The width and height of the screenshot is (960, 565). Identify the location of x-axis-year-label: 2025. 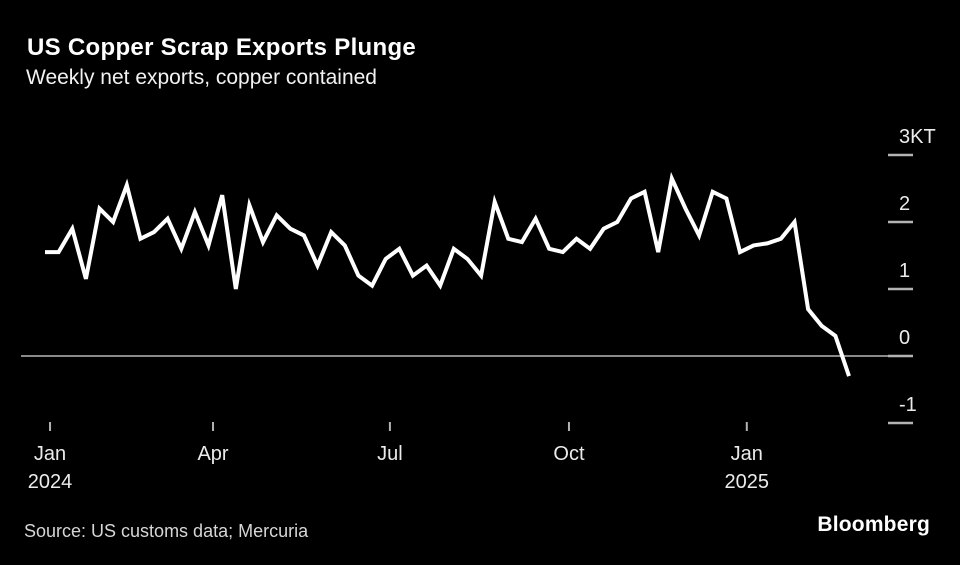
(747, 482).